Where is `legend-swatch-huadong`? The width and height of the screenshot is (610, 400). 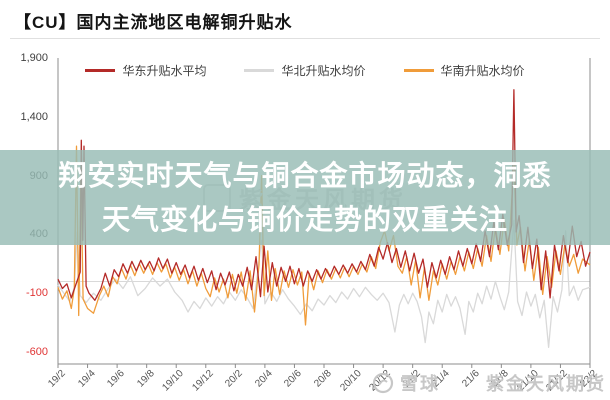
legend-swatch-huadong is located at coordinates (100, 70).